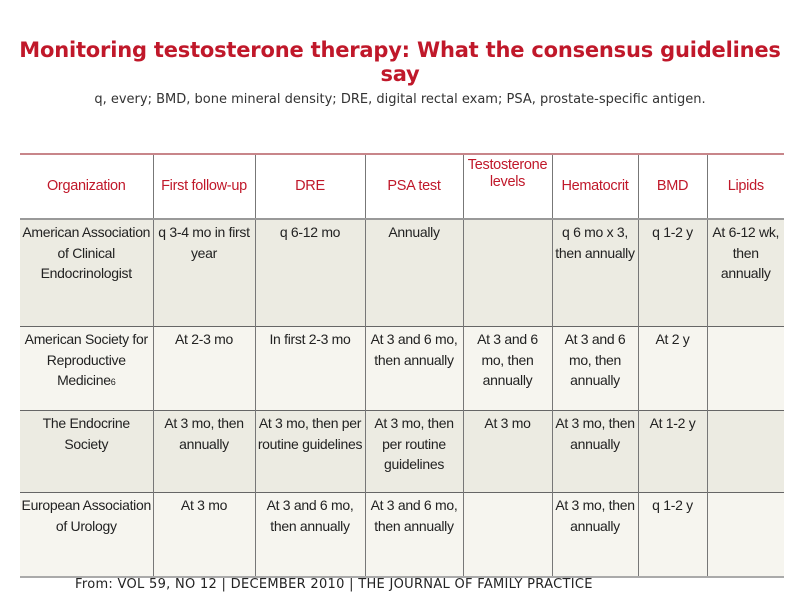  What do you see at coordinates (672, 451) in the screenshot?
I see `table-cell: At 1-2 y` at bounding box center [672, 451].